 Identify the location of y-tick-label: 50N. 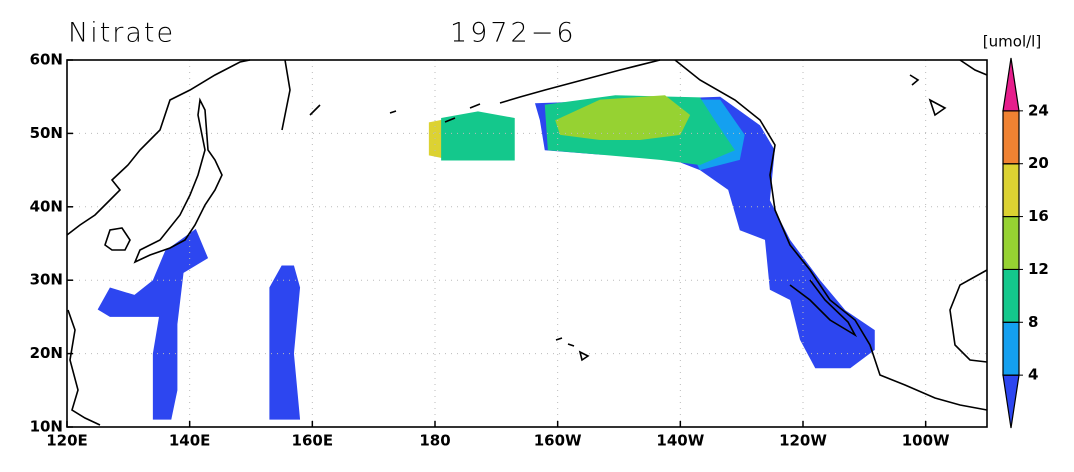
(46, 133).